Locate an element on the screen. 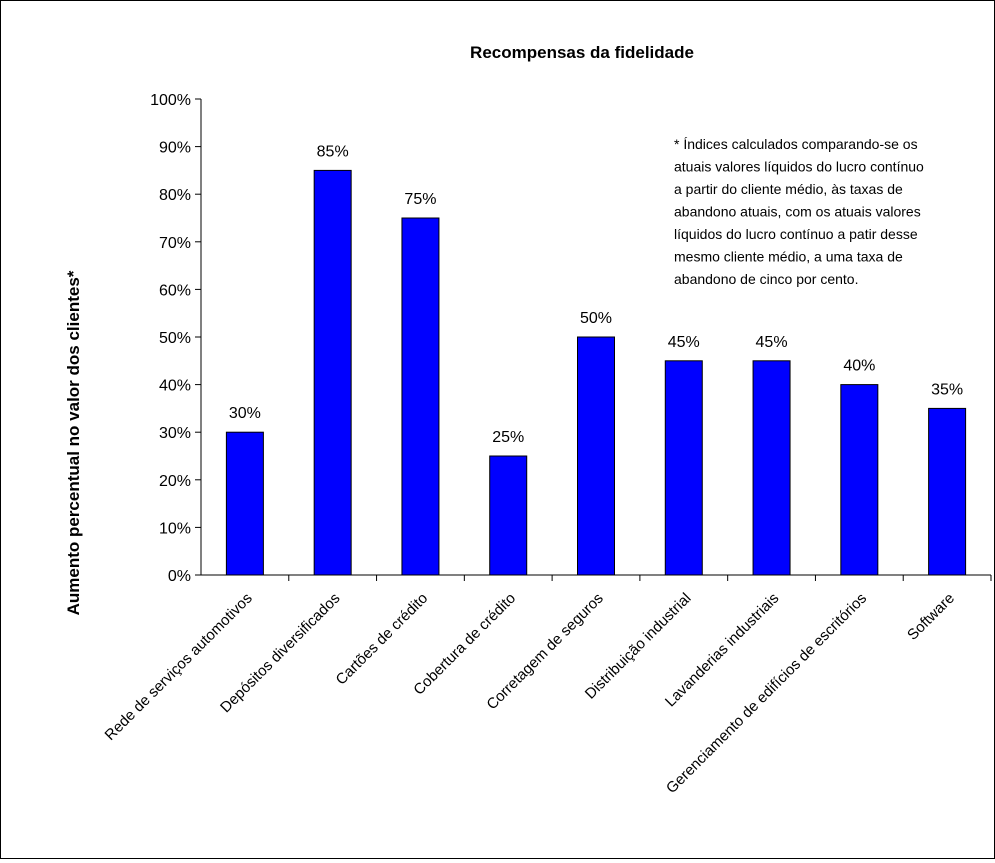  data-label: 40% is located at coordinates (859, 366).